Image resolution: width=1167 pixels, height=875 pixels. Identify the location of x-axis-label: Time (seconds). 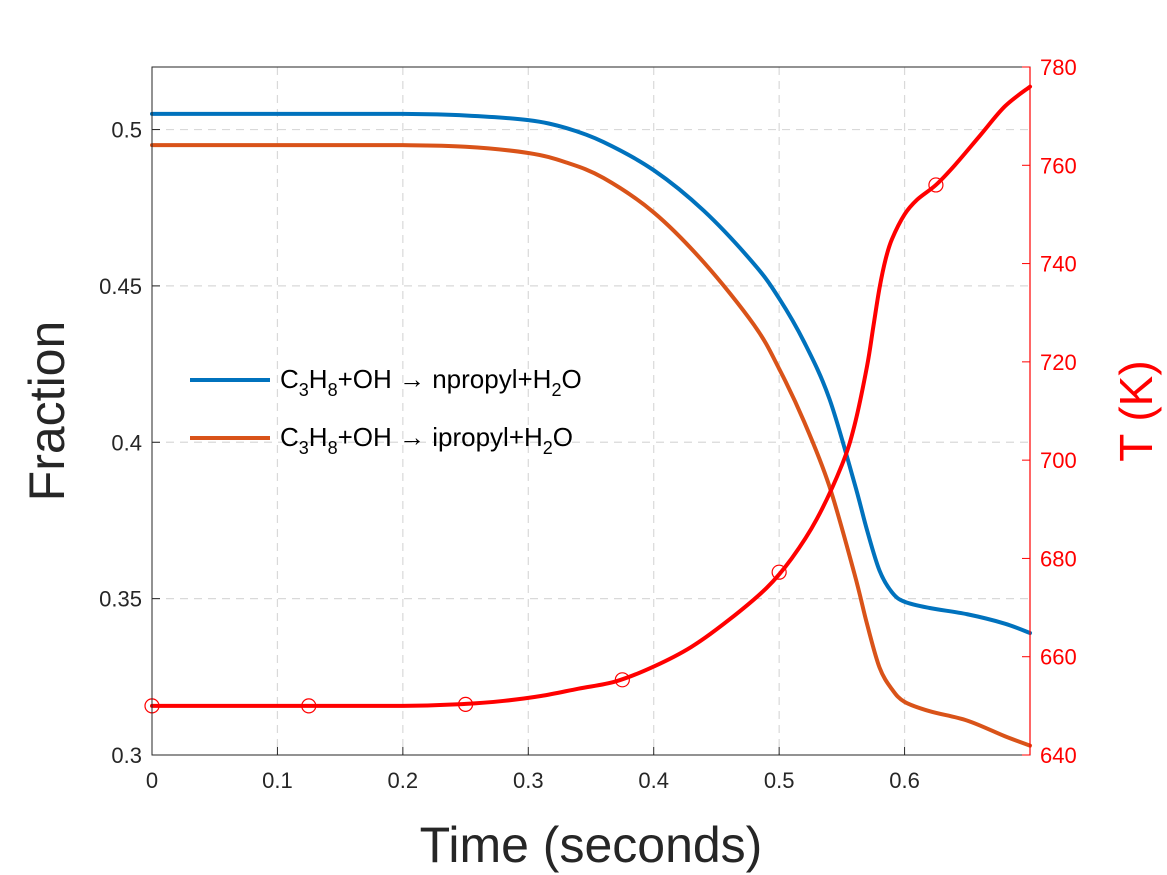
(591, 845).